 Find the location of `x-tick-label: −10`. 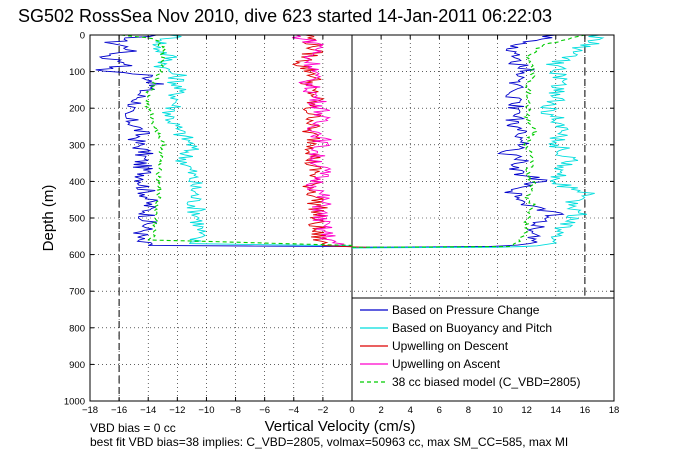

x-tick-label: −10 is located at coordinates (206, 410).